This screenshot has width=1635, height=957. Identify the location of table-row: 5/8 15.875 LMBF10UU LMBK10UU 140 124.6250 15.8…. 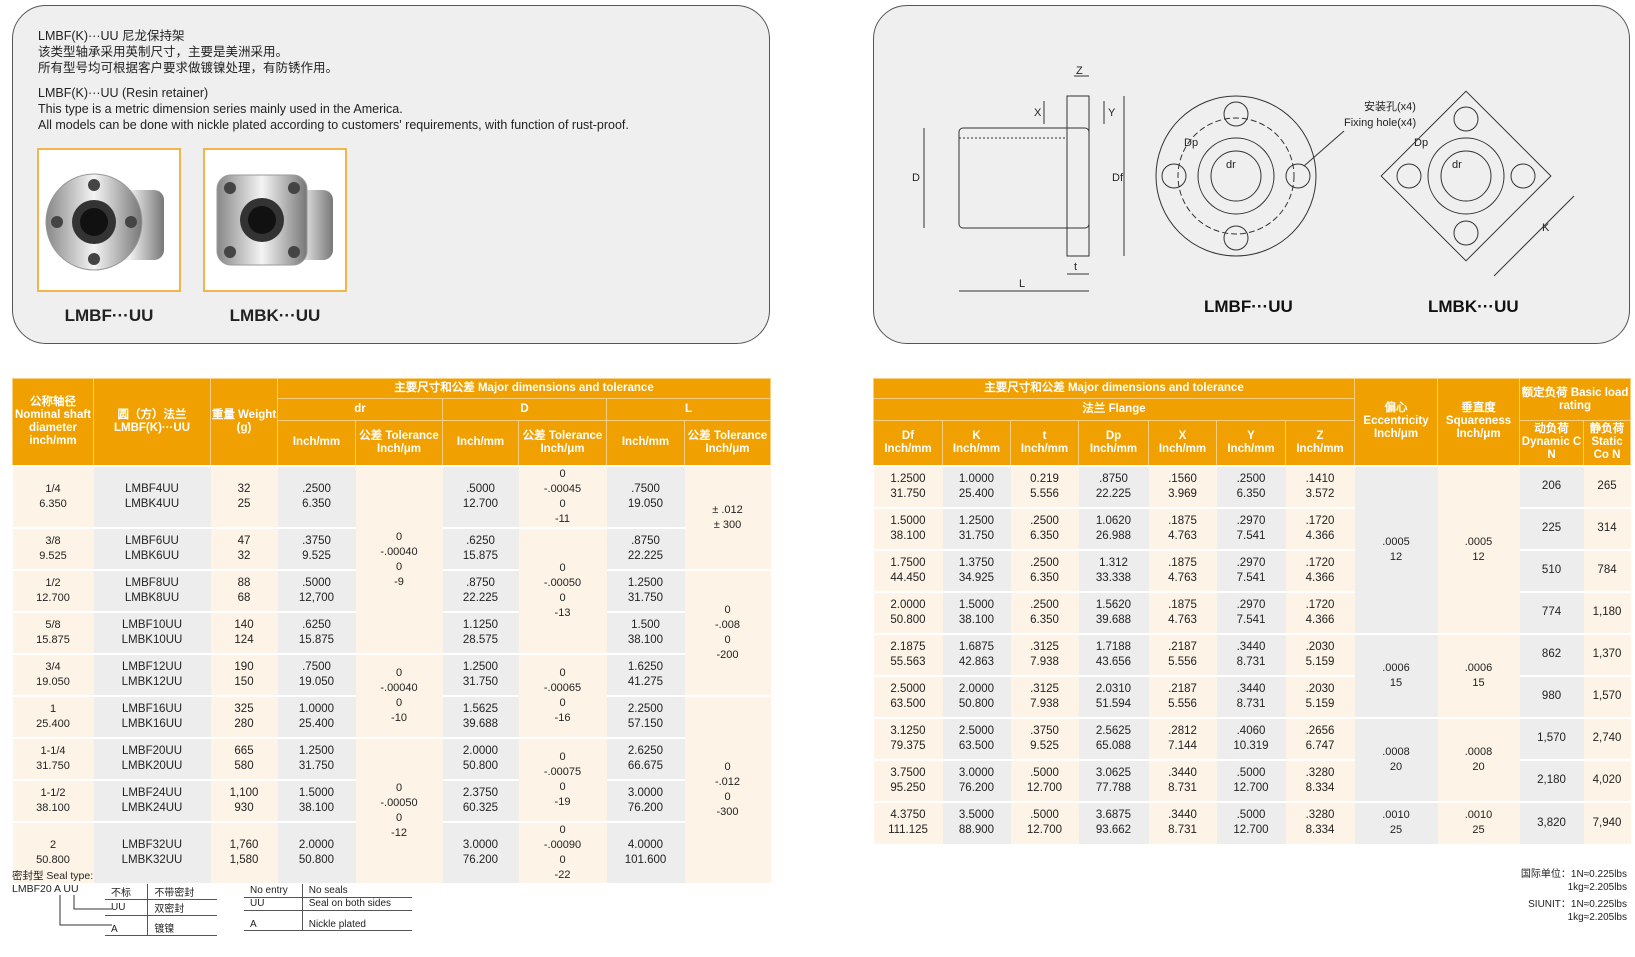
(391, 632).